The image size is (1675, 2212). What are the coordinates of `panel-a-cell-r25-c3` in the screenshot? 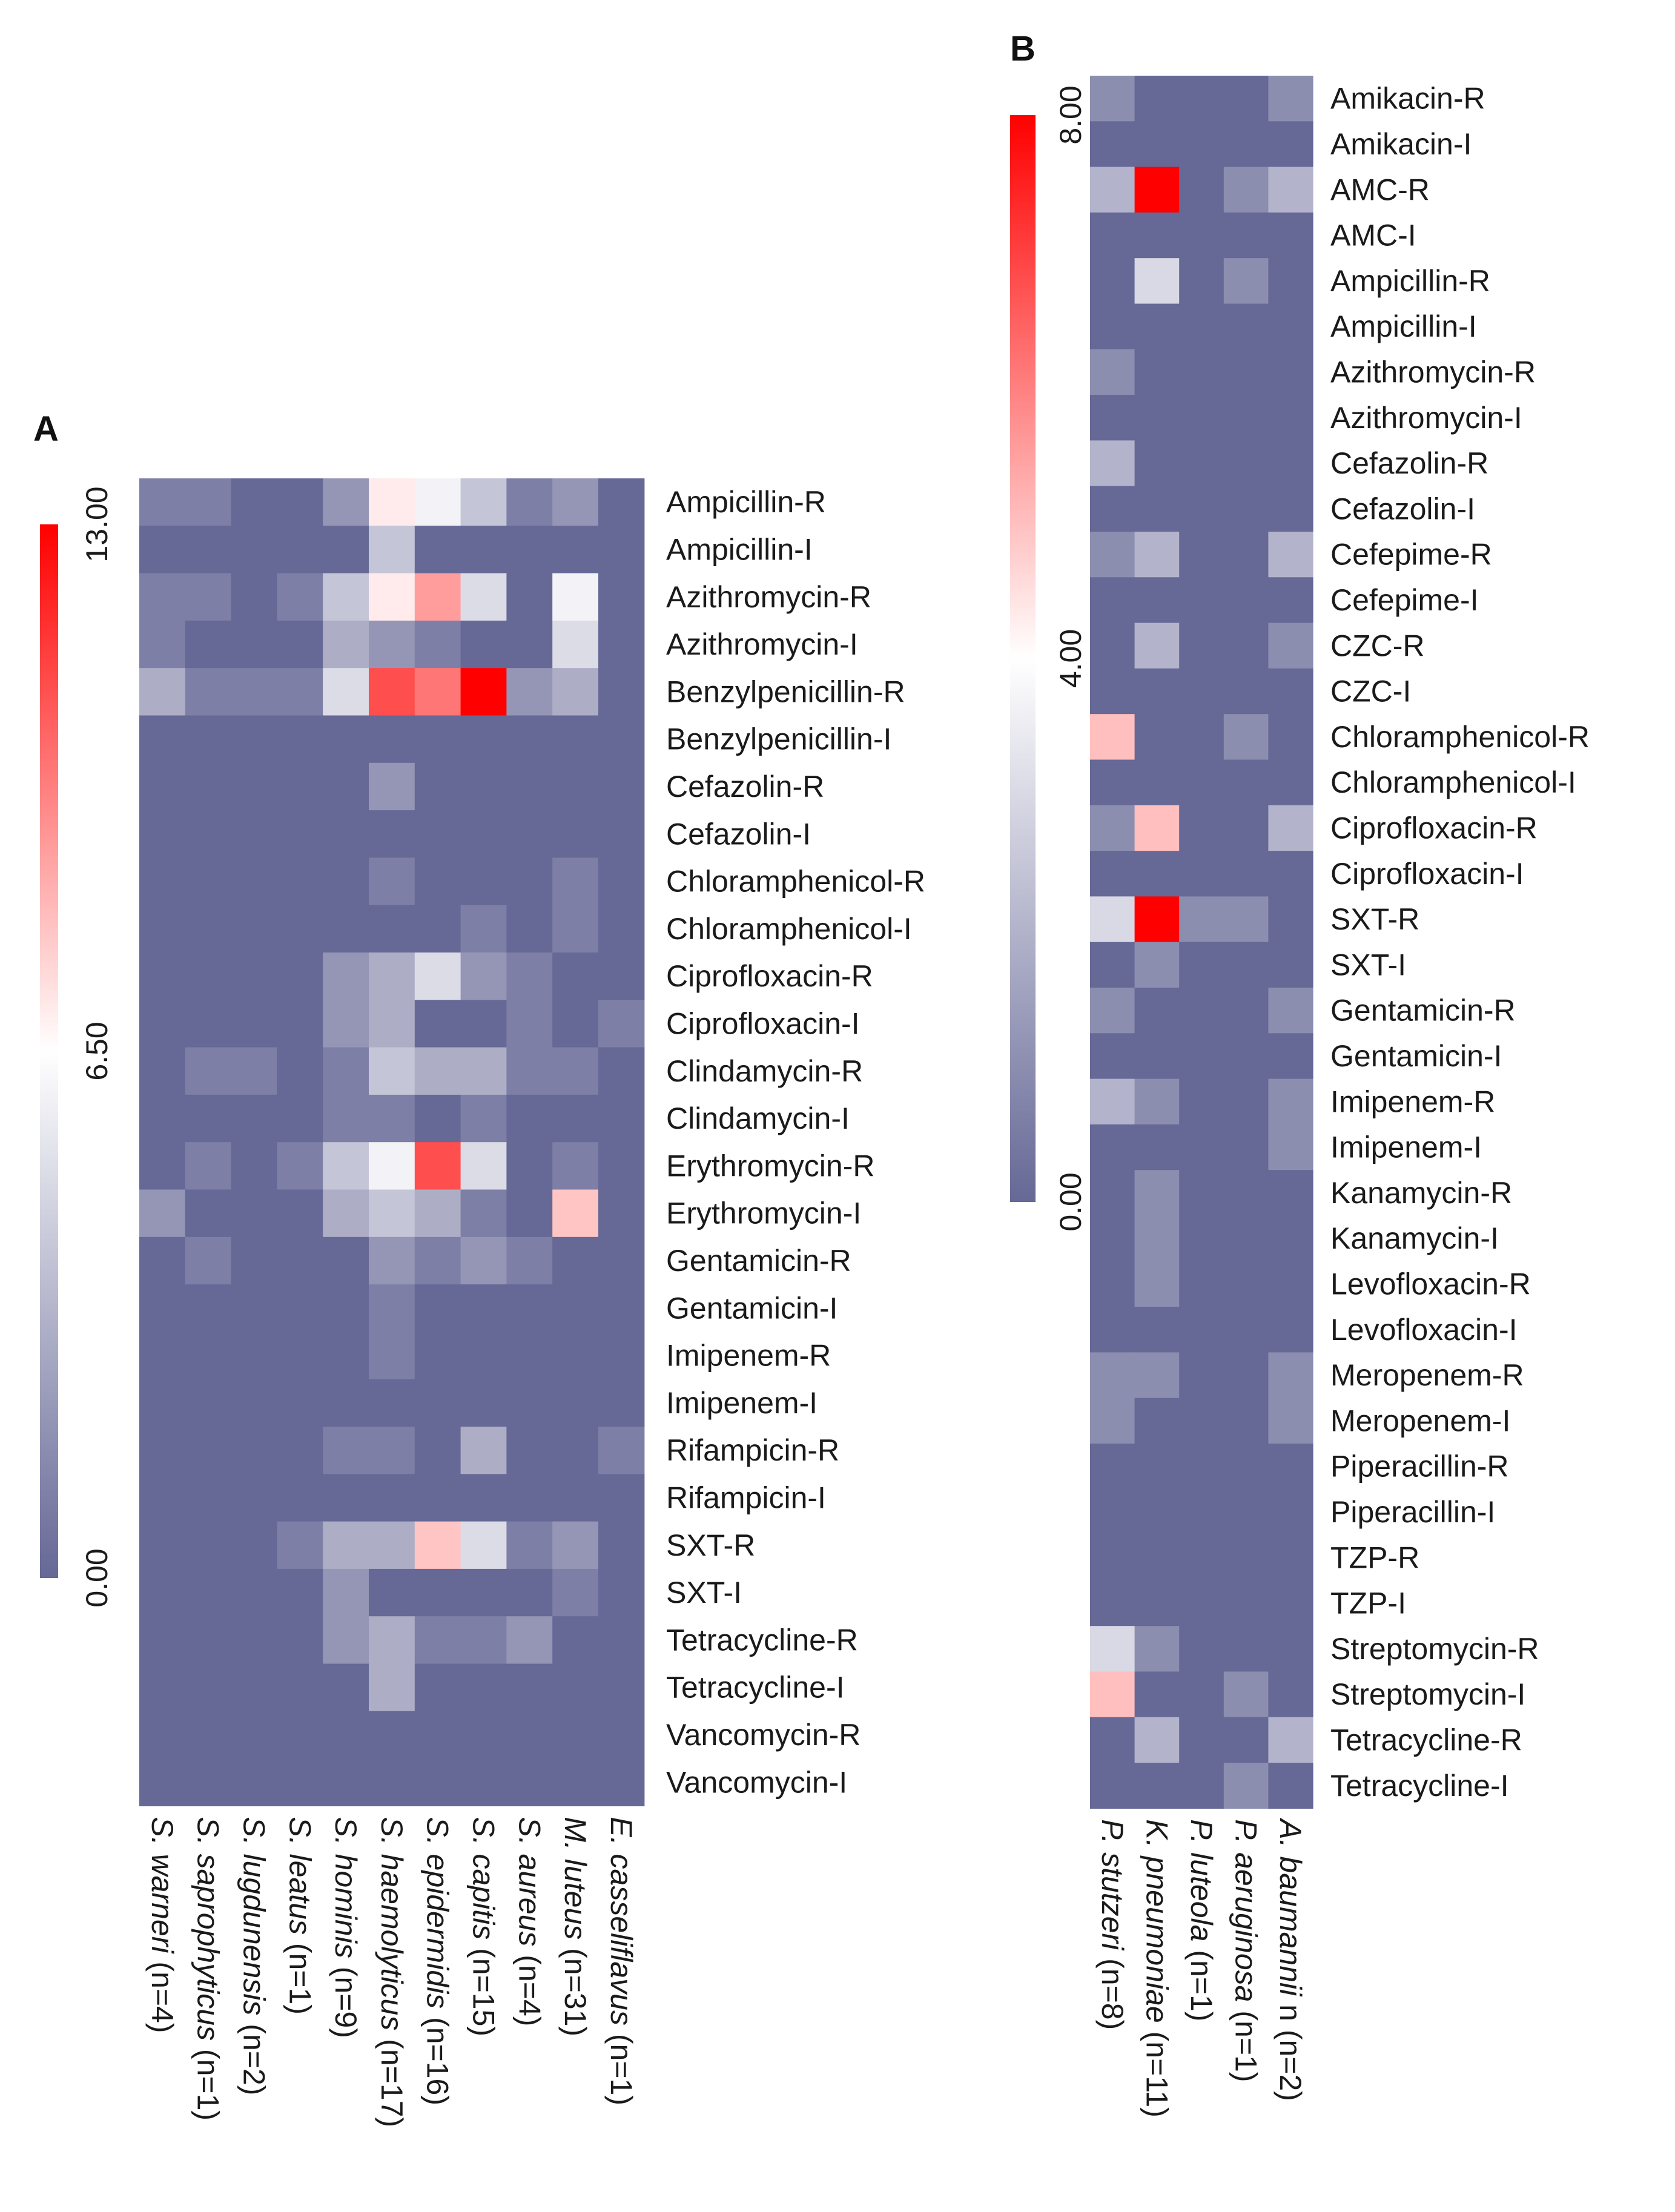 It's located at (300, 1687).